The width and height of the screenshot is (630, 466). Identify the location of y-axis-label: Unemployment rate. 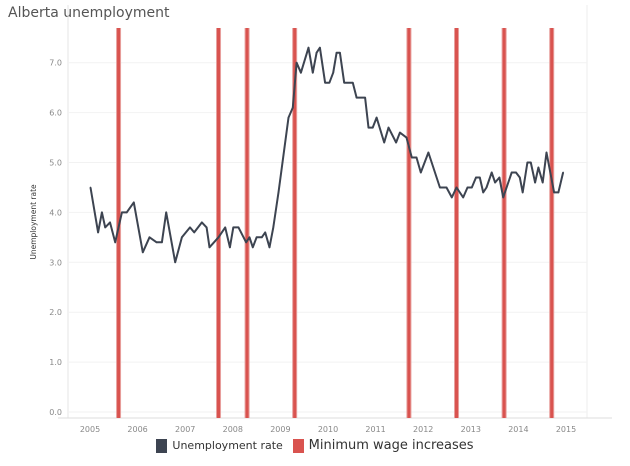
(33, 222).